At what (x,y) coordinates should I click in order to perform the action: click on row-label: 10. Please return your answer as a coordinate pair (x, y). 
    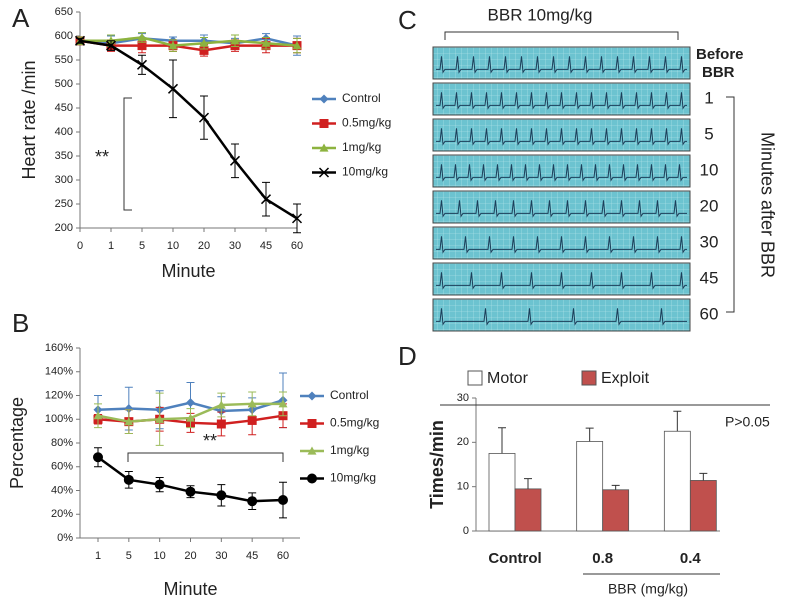
    Looking at the image, I should click on (709, 169).